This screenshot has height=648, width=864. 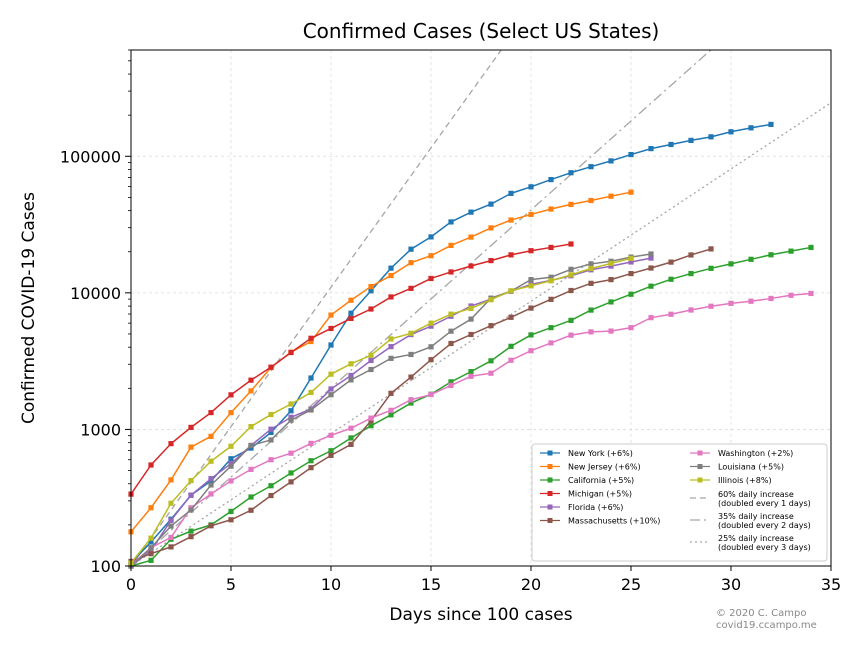 I want to click on y-tick-label: 100, so click(x=105, y=566).